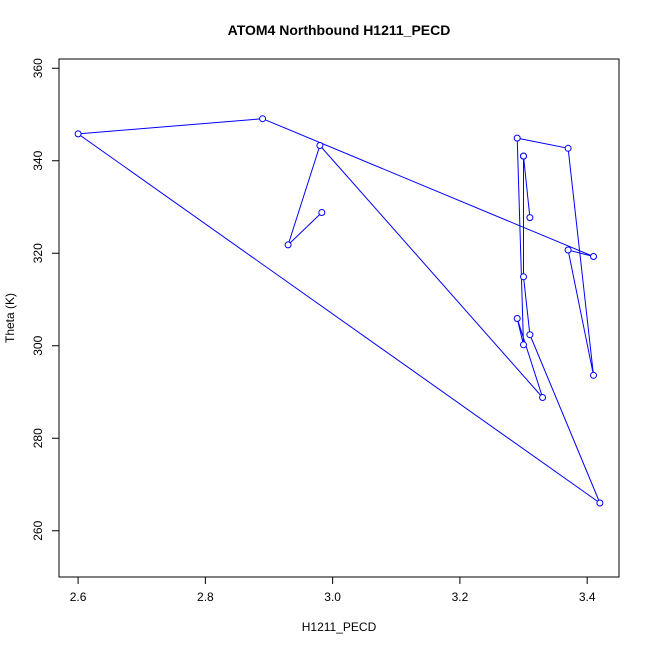 The image size is (650, 650). What do you see at coordinates (45, 299) in the screenshot?
I see `y-axis: 260 280 300 320 340 360` at bounding box center [45, 299].